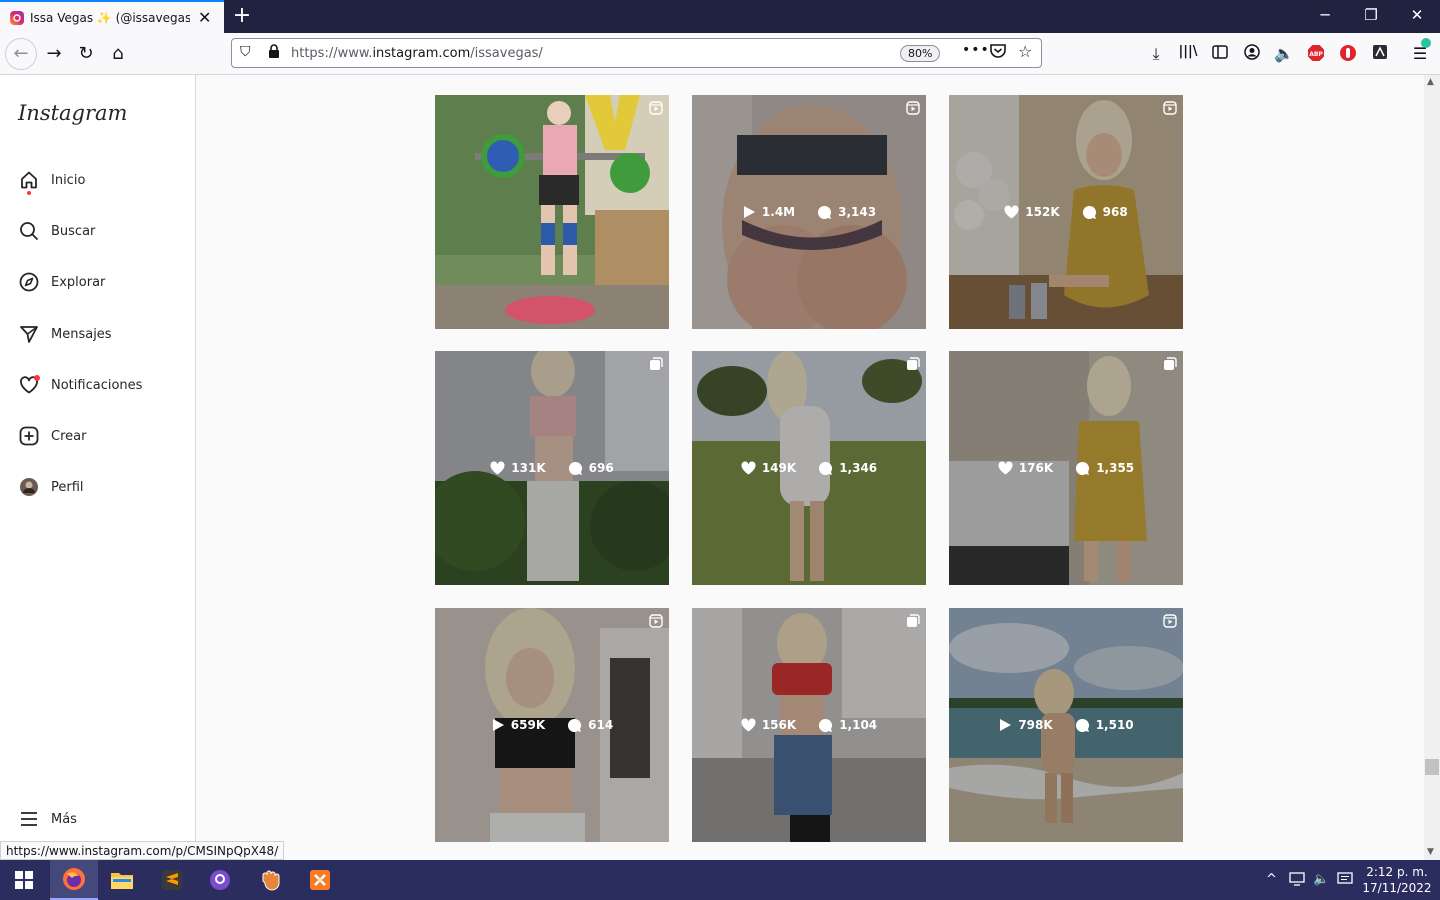  Describe the element at coordinates (1316, 55) in the screenshot. I see `adblock-icon: ABP` at that location.